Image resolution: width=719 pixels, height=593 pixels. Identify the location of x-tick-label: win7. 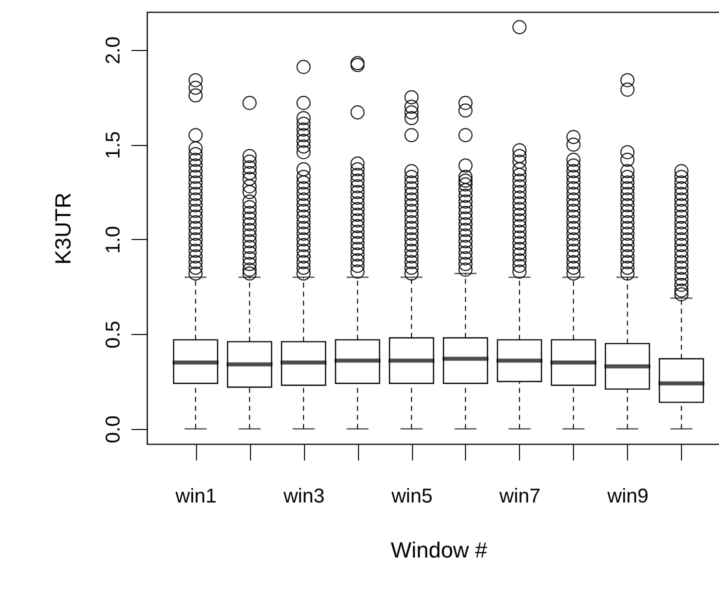
(519, 497).